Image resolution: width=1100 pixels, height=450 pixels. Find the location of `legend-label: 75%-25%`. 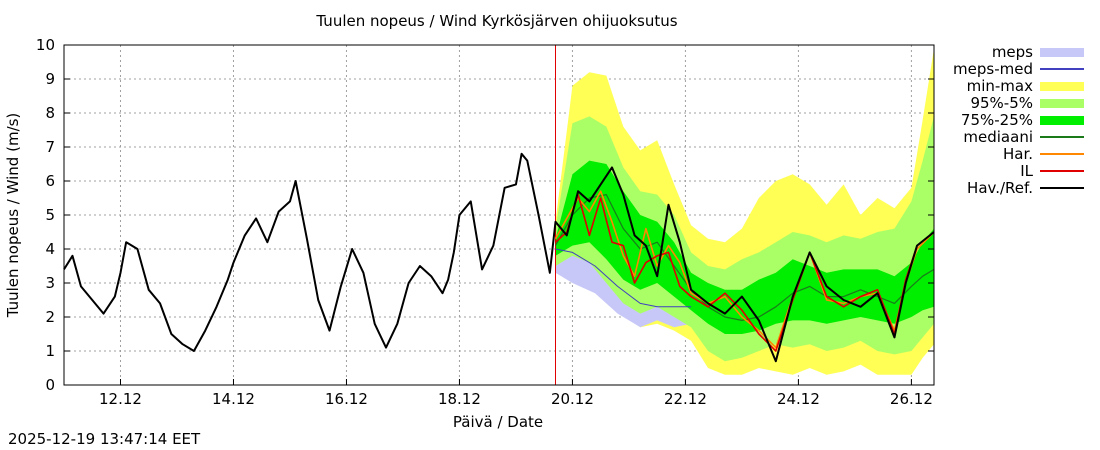

legend-label: 75%-25% is located at coordinates (997, 120).